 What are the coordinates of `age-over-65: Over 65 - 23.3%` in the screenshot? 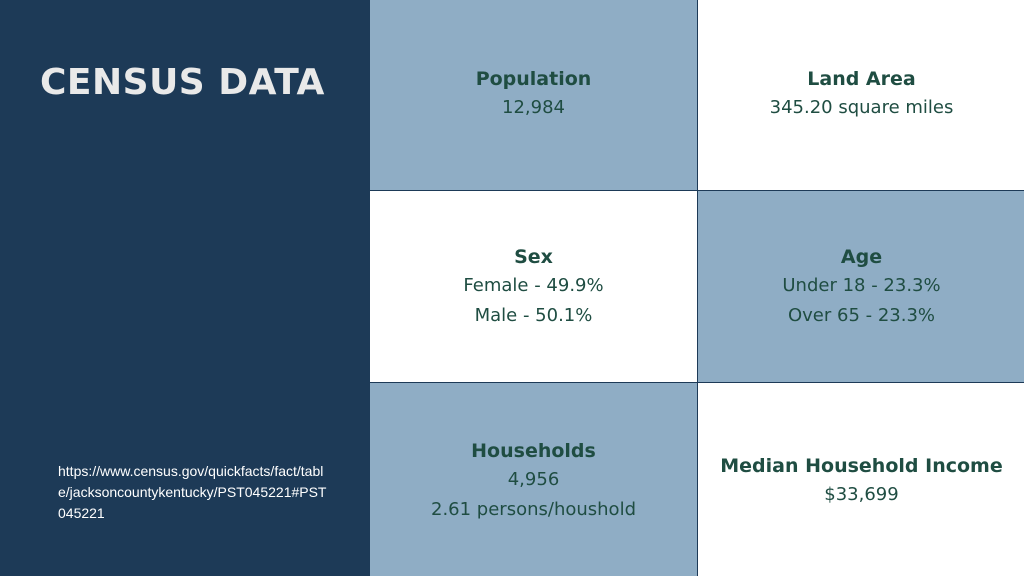 It's located at (861, 315).